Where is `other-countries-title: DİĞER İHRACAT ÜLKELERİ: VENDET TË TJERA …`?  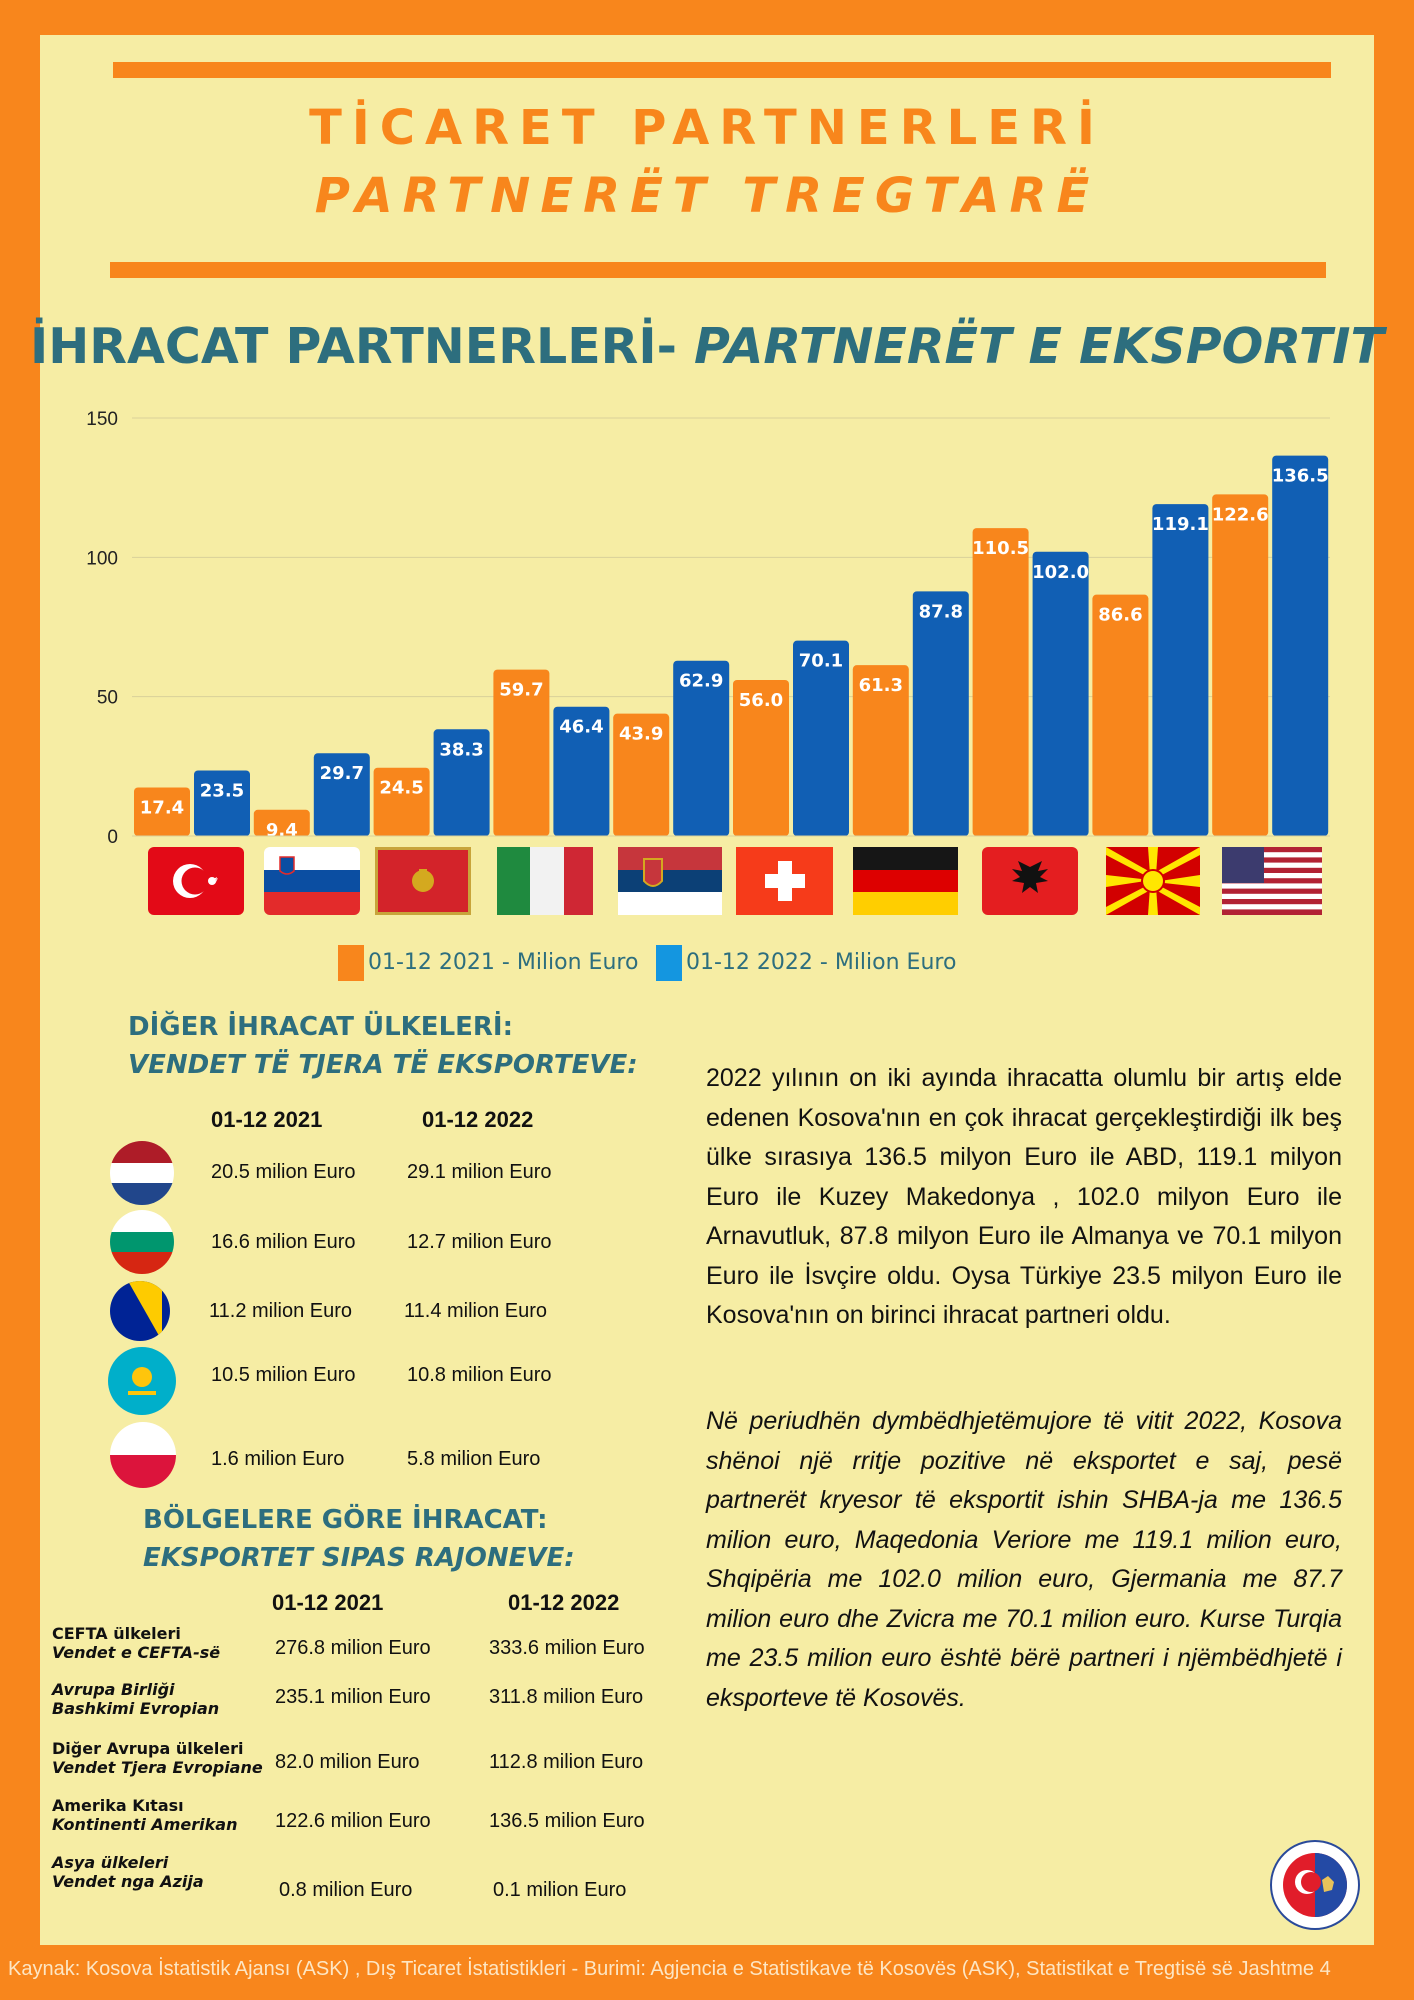
other-countries-title: DİĞER İHRACAT ÜLKELERİ: VENDET TË TJERA … is located at coordinates (383, 1046).